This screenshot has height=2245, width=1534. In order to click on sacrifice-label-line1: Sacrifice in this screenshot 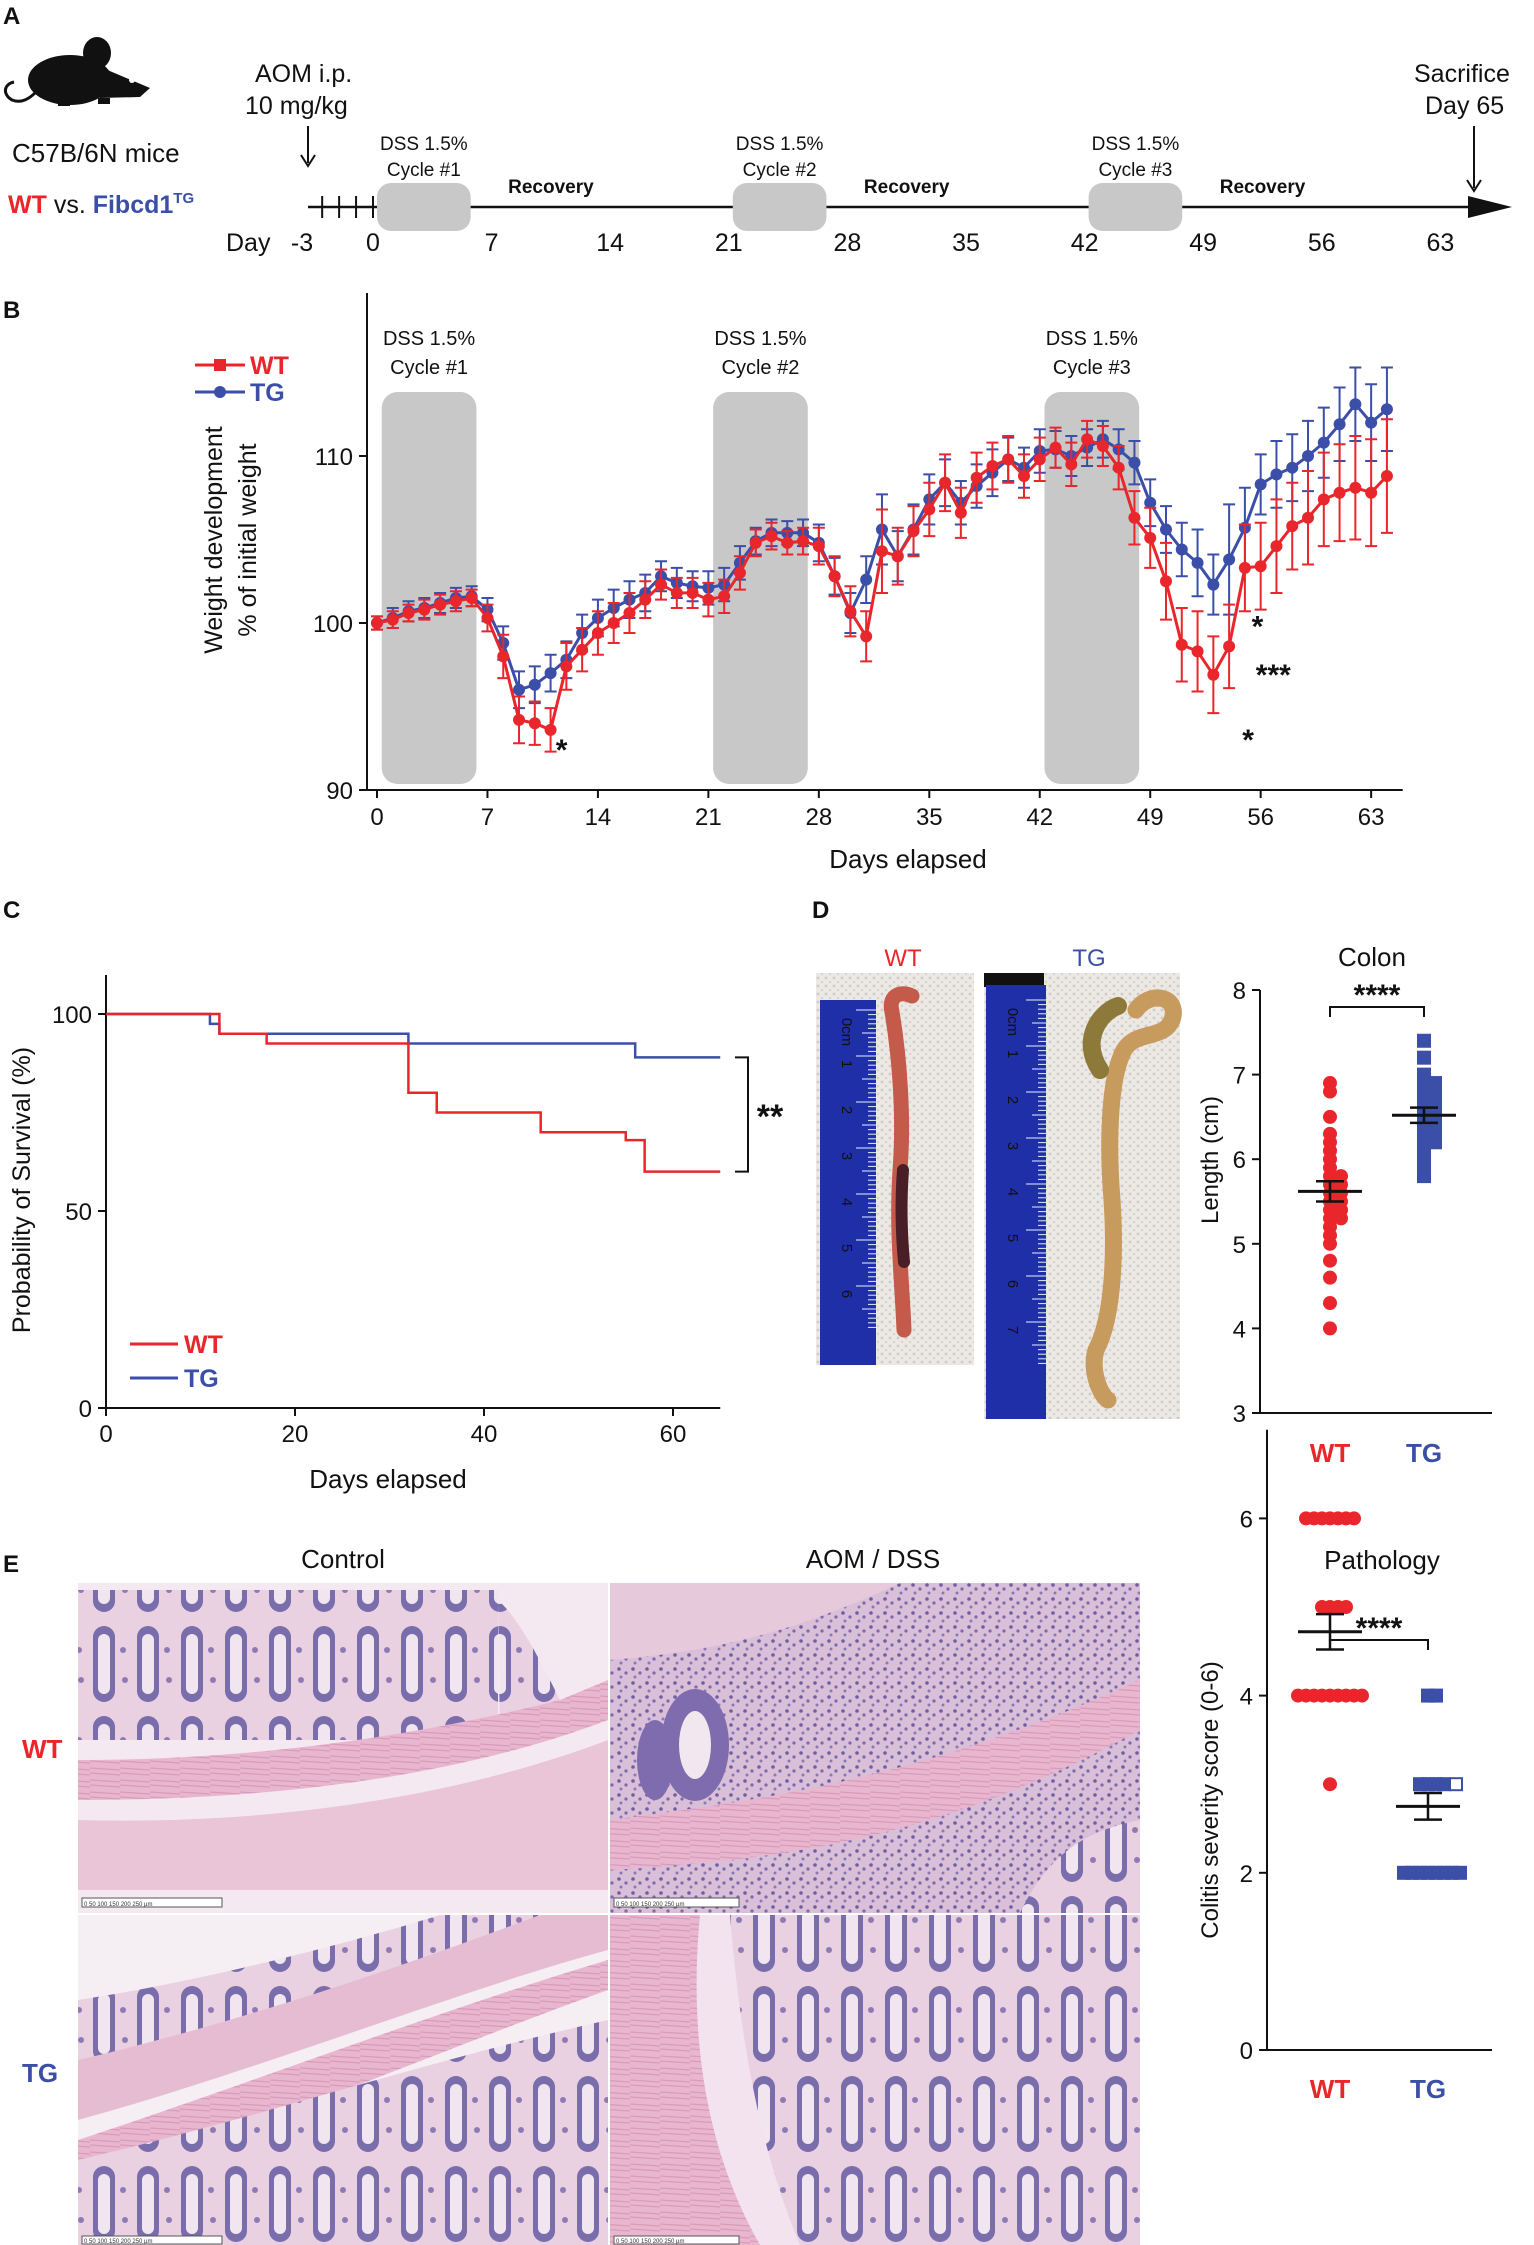, I will do `click(1462, 74)`.